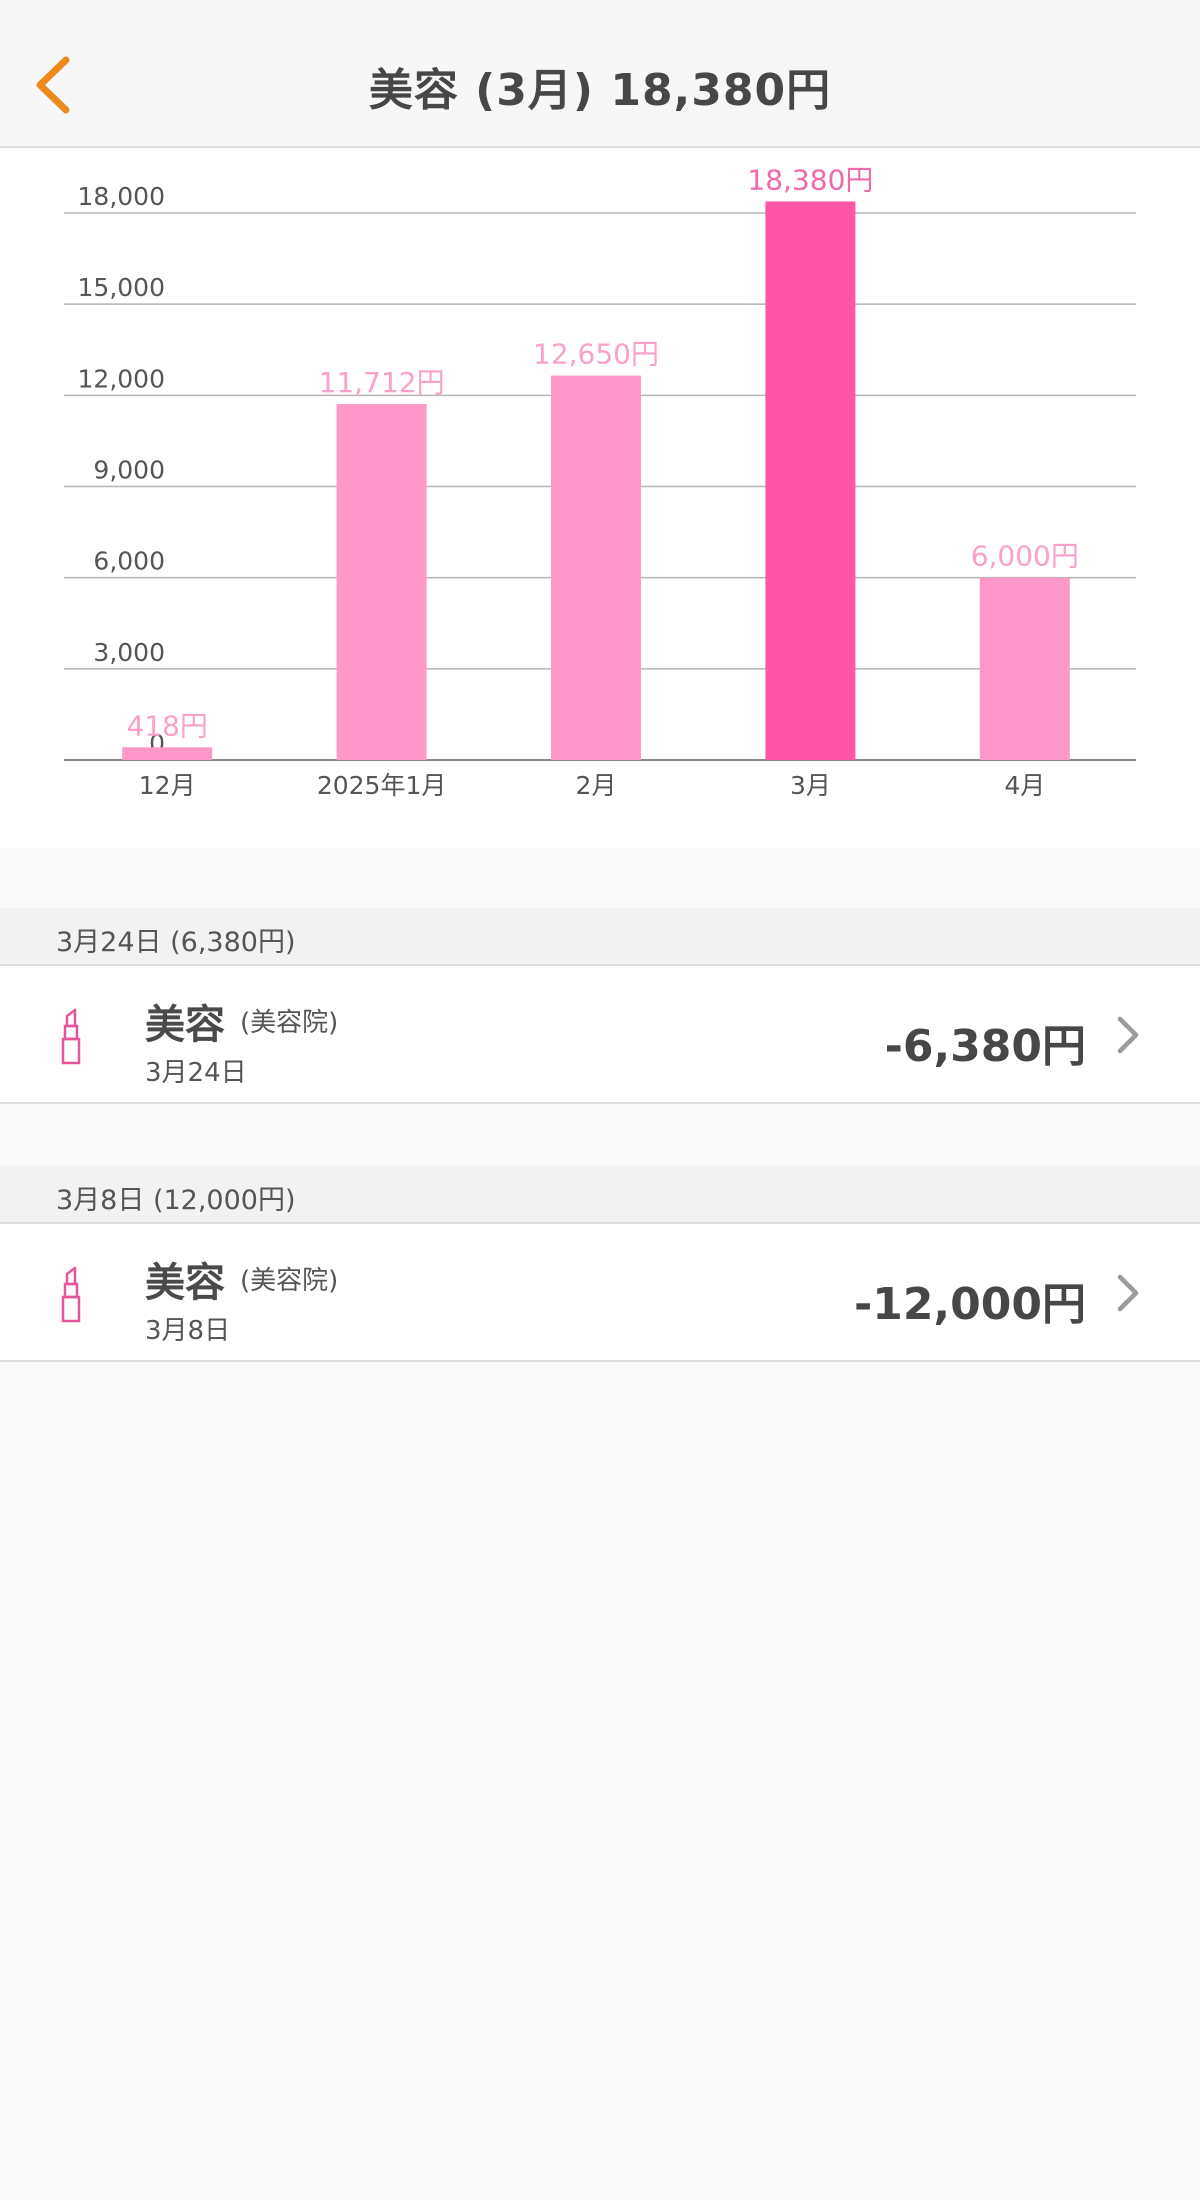 This screenshot has height=2200, width=1200. Describe the element at coordinates (810, 785) in the screenshot. I see `x-tick-label: 3月` at that location.